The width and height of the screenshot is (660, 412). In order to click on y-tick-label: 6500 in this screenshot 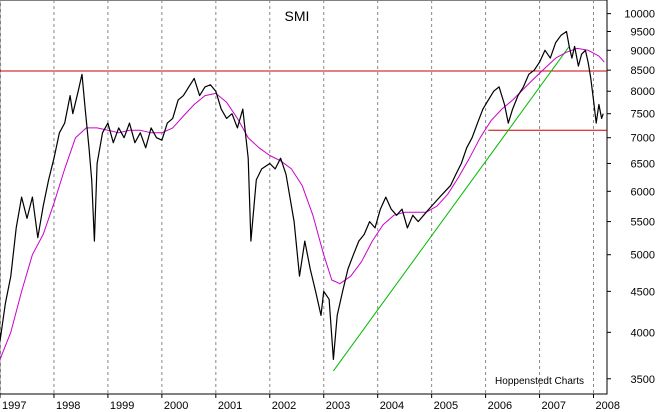, I will do `click(643, 164)`.